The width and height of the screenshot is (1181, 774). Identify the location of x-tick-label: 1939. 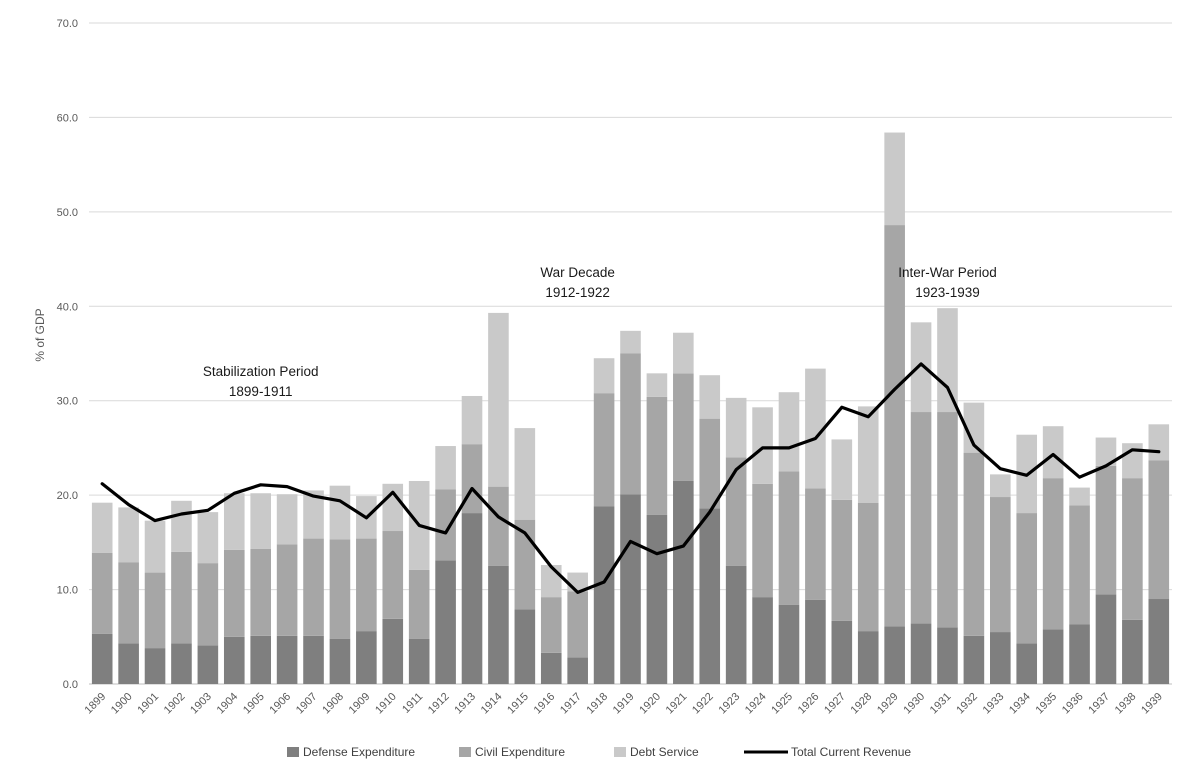
(1152, 704).